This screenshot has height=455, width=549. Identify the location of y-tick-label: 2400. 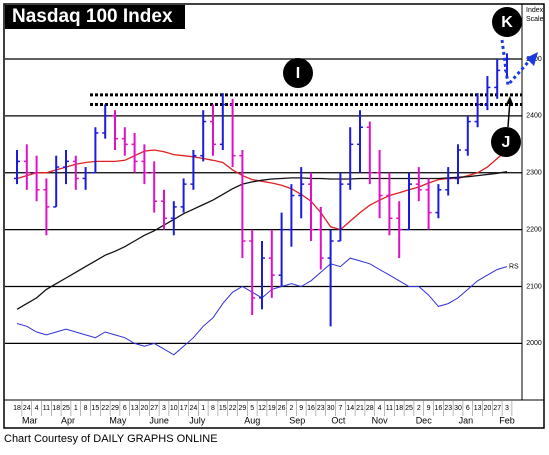
(534, 116).